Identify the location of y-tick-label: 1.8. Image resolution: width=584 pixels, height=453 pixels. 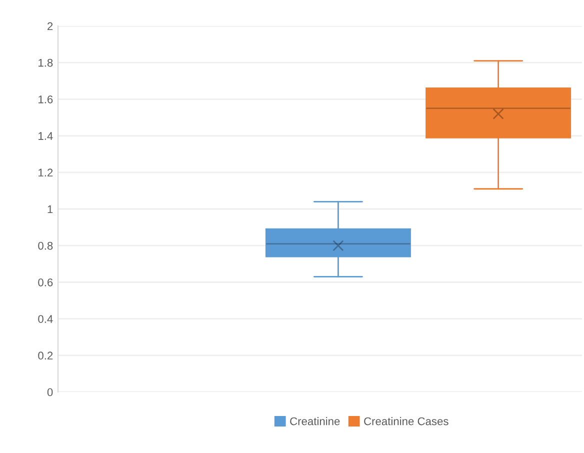
(45, 62).